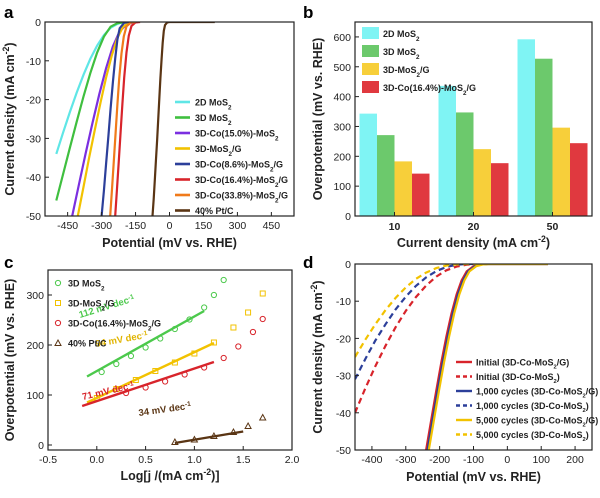 The width and height of the screenshot is (600, 498). What do you see at coordinates (343, 377) in the screenshot?
I see `panel-d-y-tick-label: -30` at bounding box center [343, 377].